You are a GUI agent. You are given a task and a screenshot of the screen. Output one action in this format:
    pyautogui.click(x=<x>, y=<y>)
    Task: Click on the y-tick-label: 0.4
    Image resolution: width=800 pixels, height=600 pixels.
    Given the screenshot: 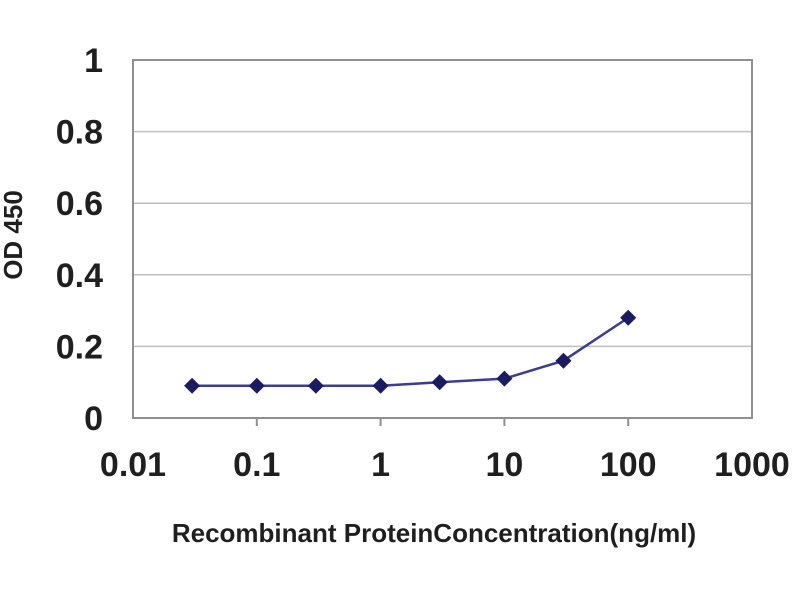 What is the action you would take?
    pyautogui.click(x=79, y=276)
    